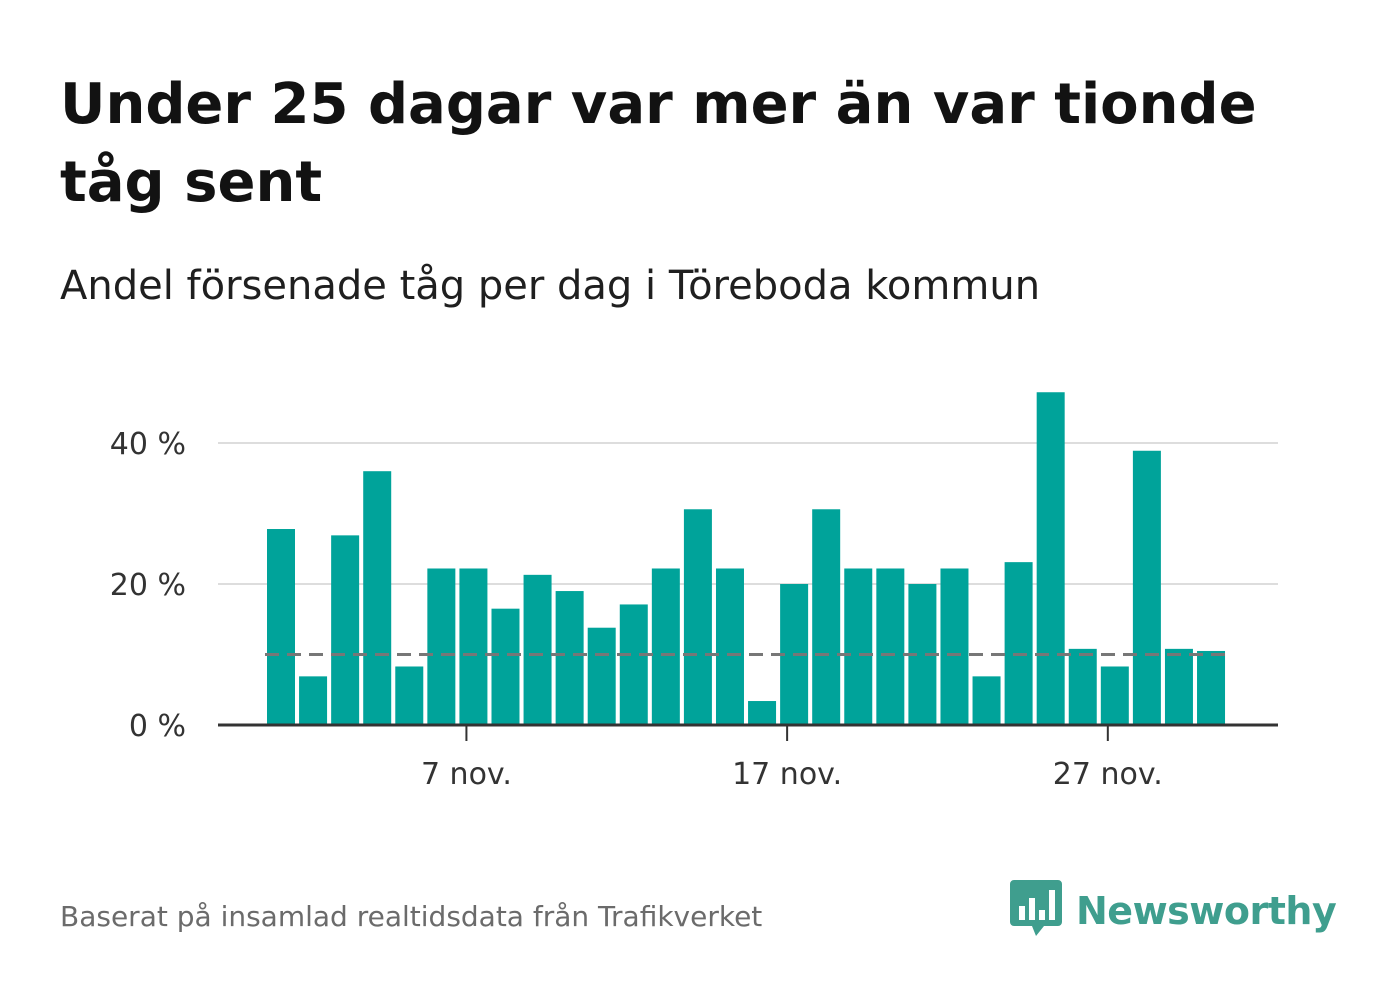  What do you see at coordinates (748, 513) in the screenshot?
I see `grid-layer` at bounding box center [748, 513].